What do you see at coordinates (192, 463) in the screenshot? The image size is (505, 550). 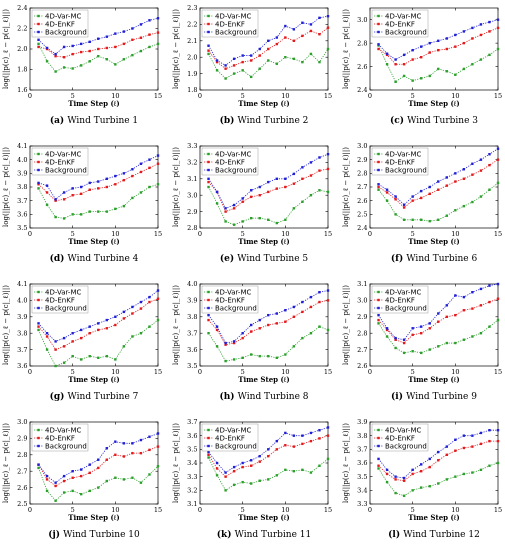 I see `y-tick-label: 3.4` at bounding box center [192, 463].